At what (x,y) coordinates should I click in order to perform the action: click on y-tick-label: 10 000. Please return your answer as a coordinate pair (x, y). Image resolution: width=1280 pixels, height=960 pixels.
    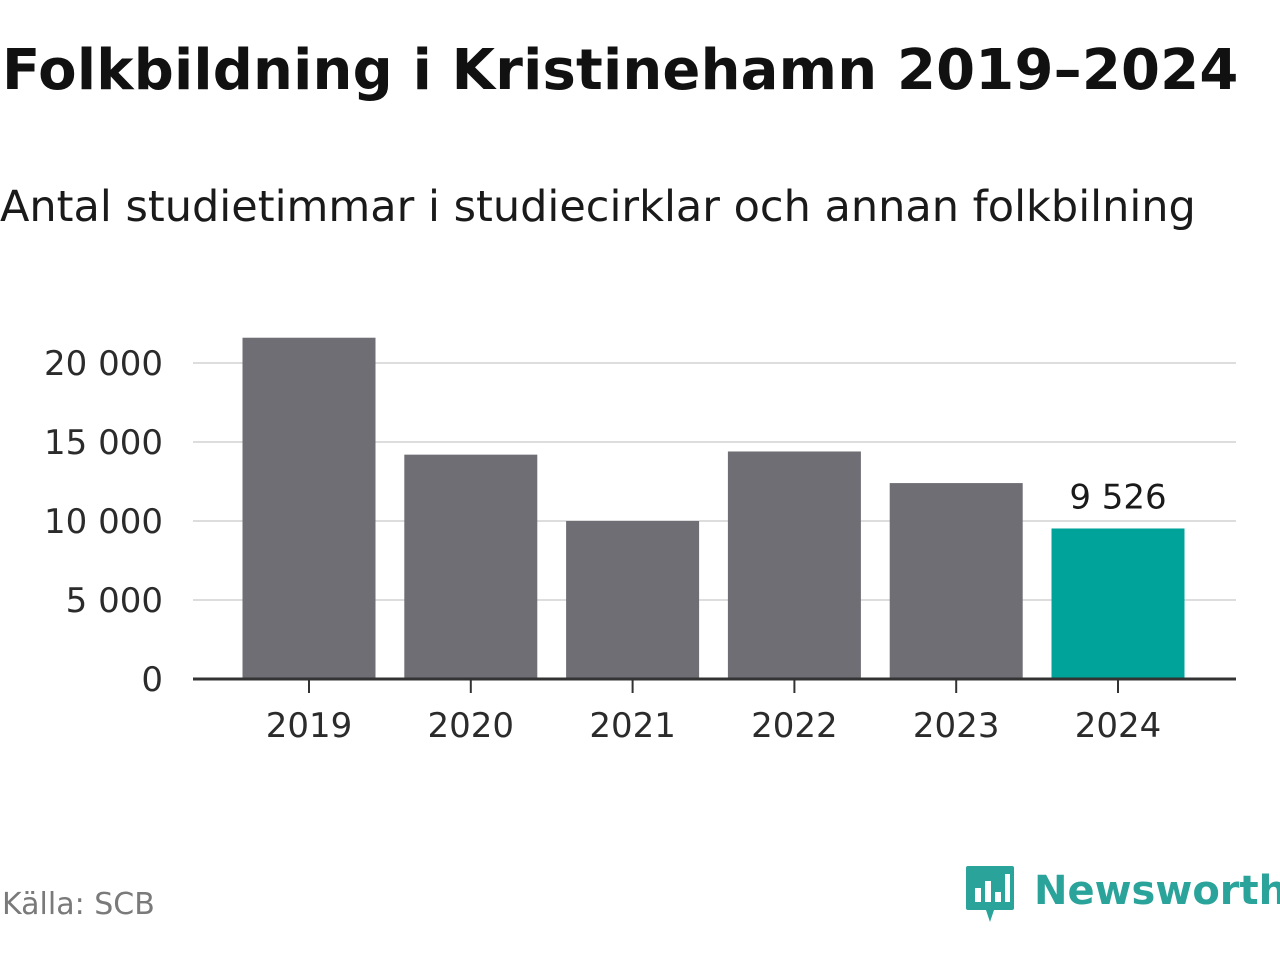
    Looking at the image, I should click on (103, 522).